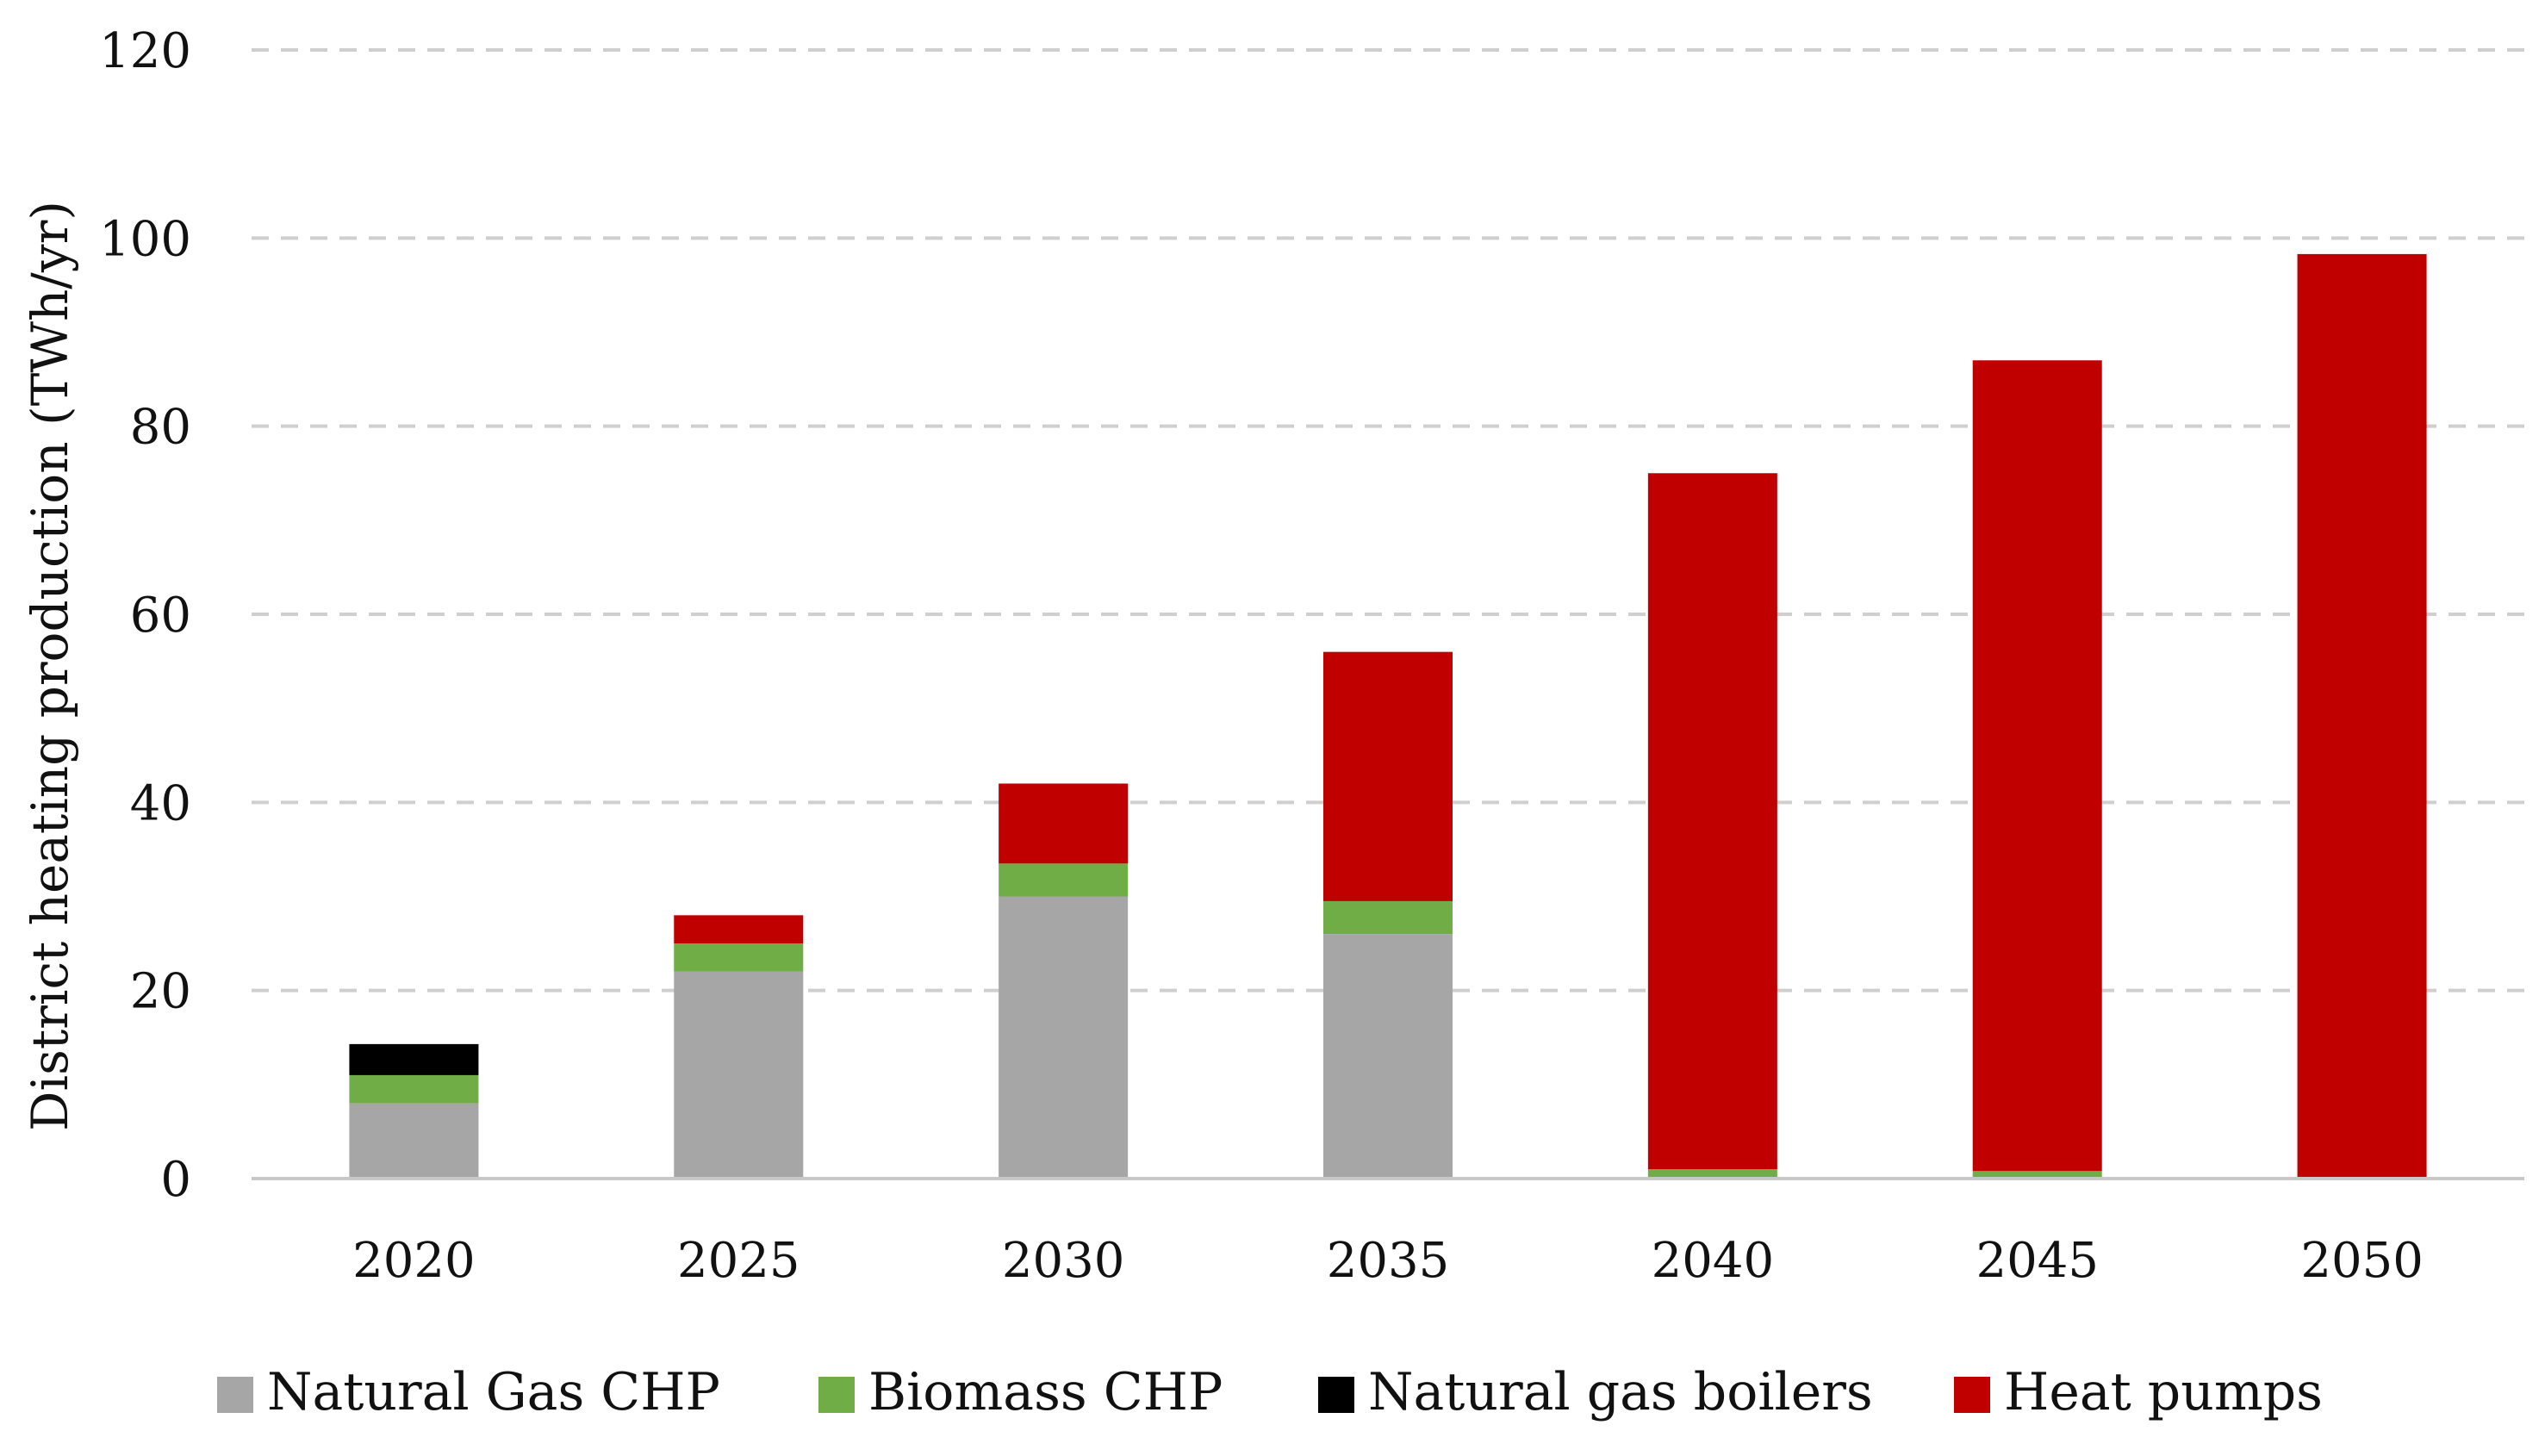 This screenshot has width=2545, height=1456. Describe the element at coordinates (2362, 1261) in the screenshot. I see `x-tick-label: 2050` at that location.